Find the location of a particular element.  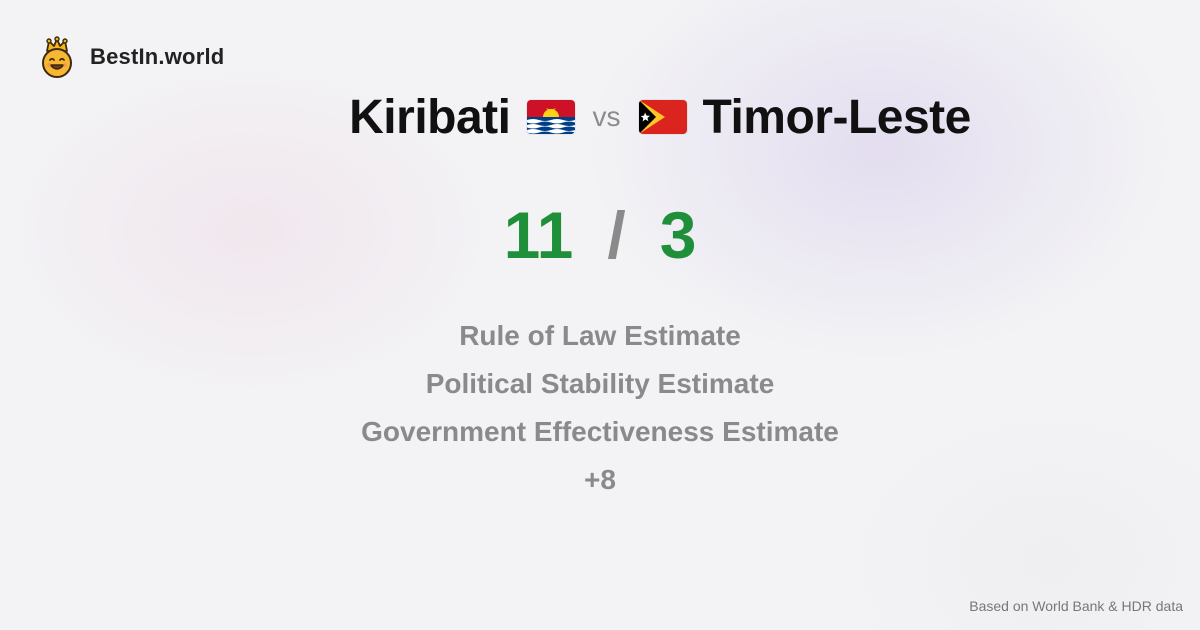

kiribati-flag-icon is located at coordinates (550, 117).